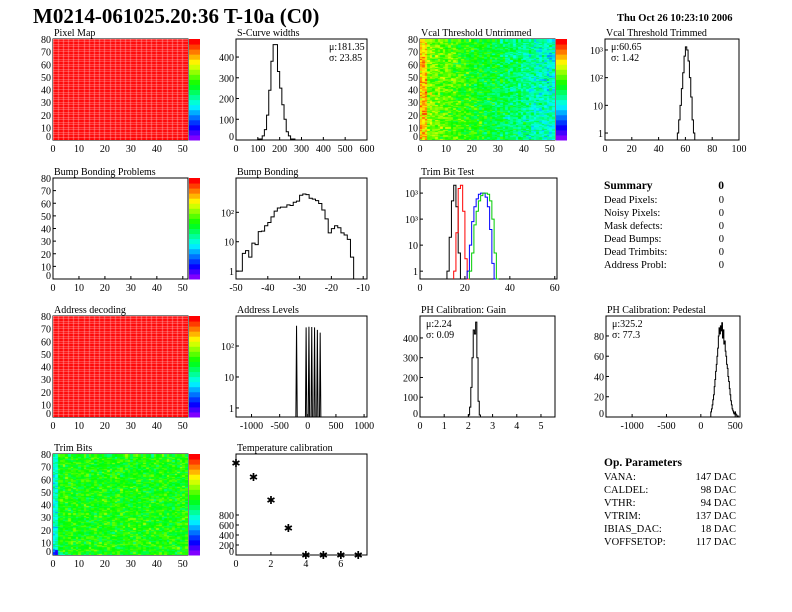 The width and height of the screenshot is (792, 612). I want to click on y-tick-label: 30, so click(46, 518).